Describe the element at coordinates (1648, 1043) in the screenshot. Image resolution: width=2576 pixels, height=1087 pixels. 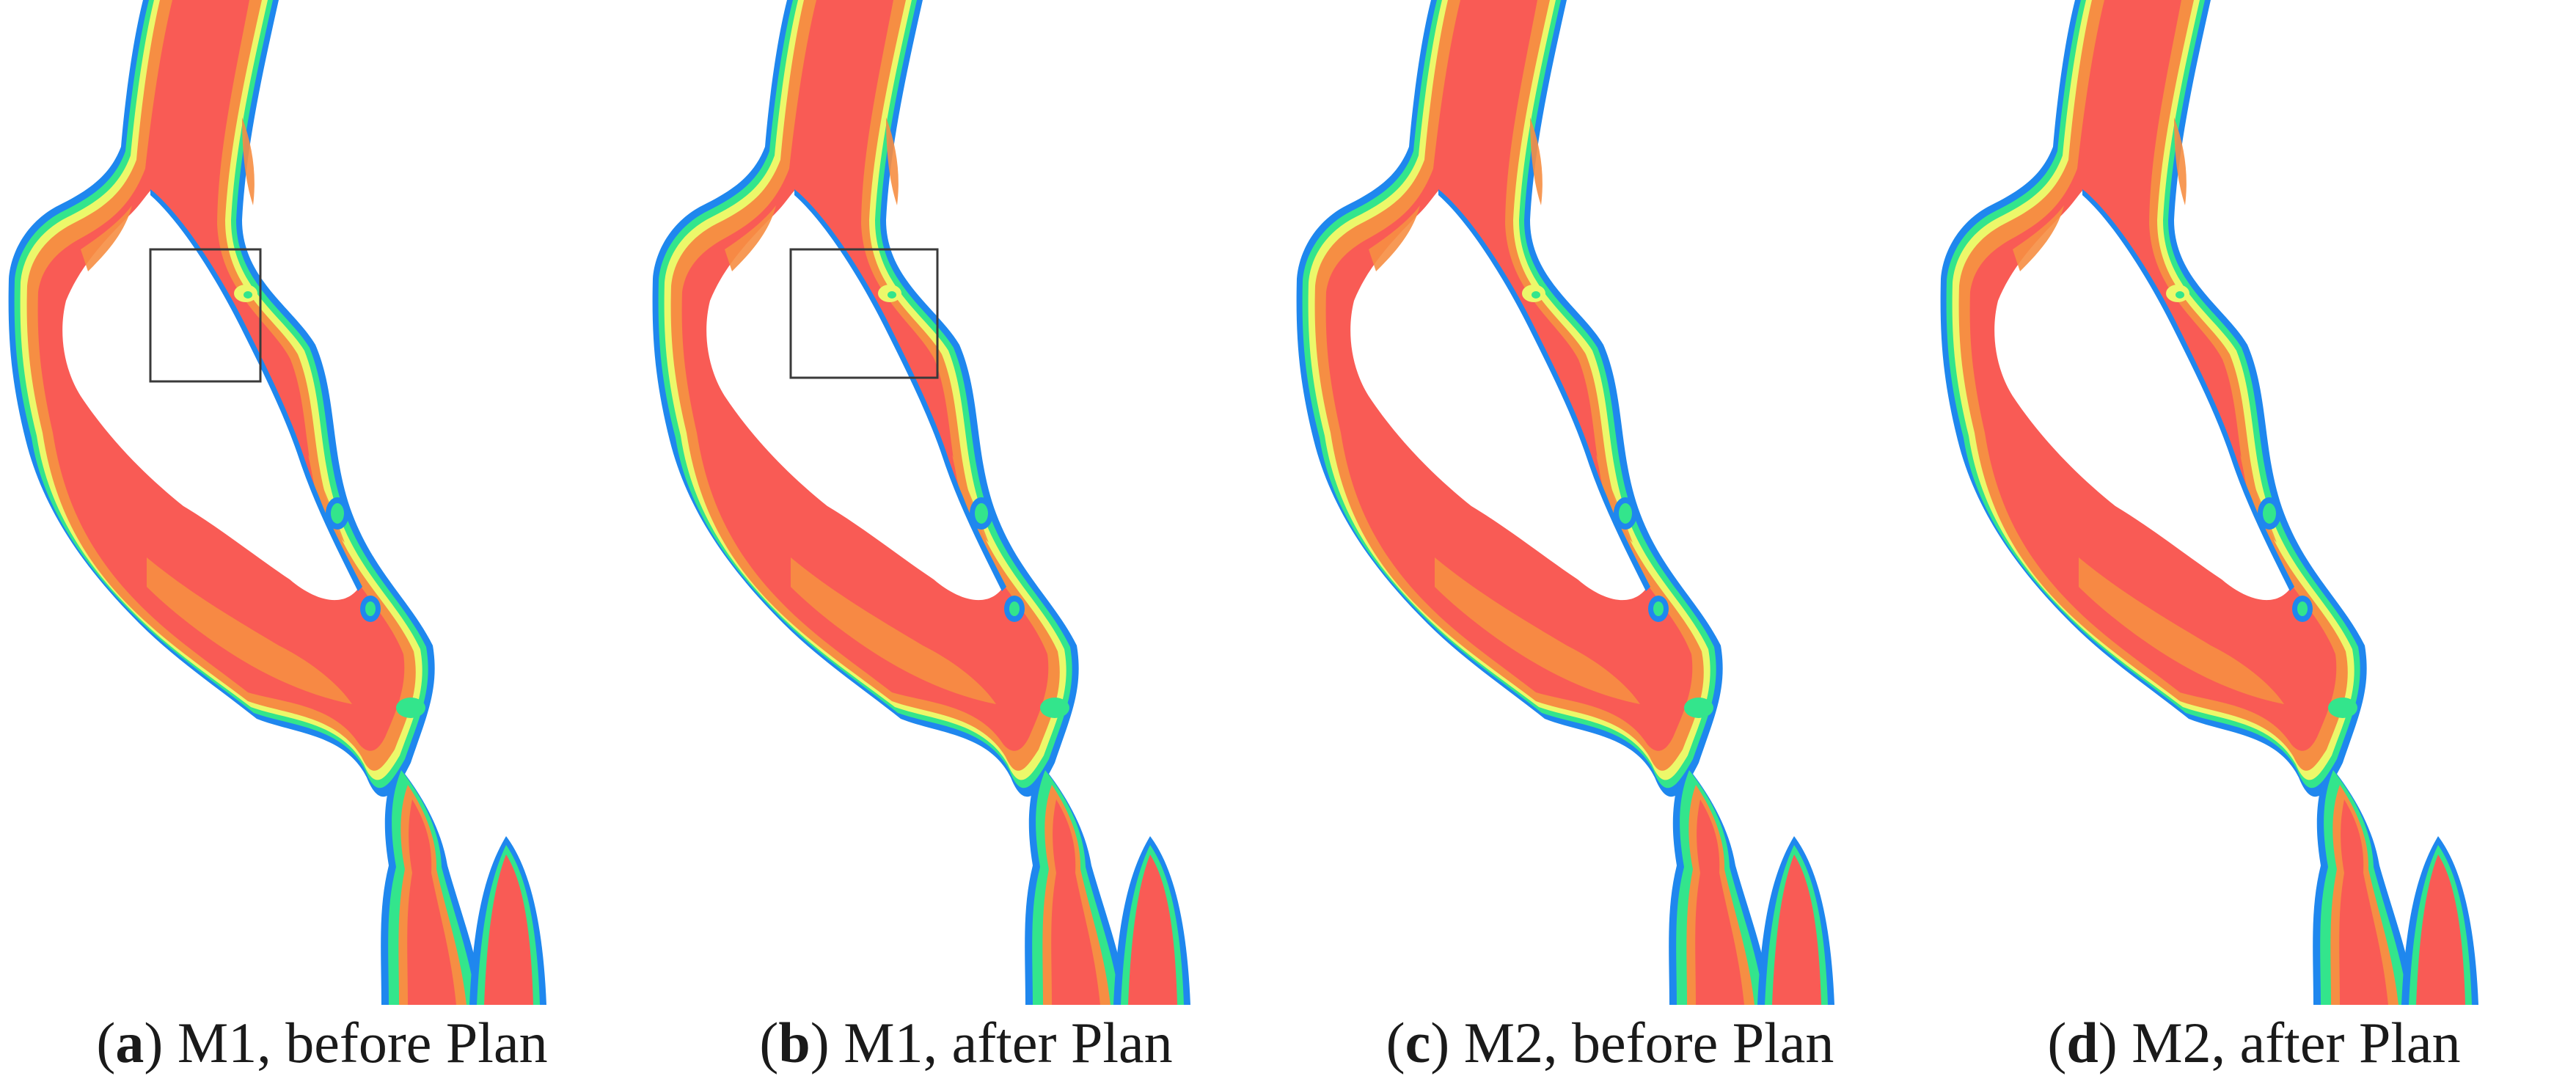
I see `caption-text-c: M2, before Plan` at that location.